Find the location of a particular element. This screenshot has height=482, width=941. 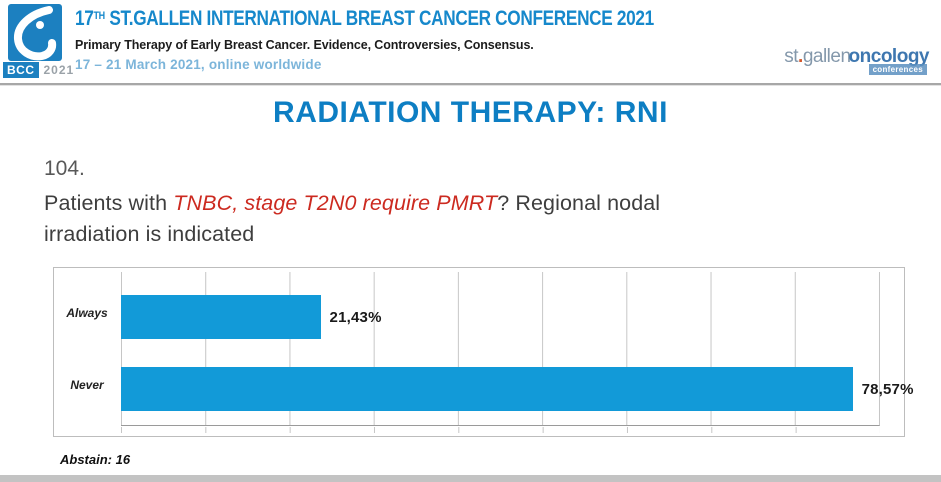

stgallen-oncology-logo: st.gallenoncology conferences is located at coordinates (857, 60).